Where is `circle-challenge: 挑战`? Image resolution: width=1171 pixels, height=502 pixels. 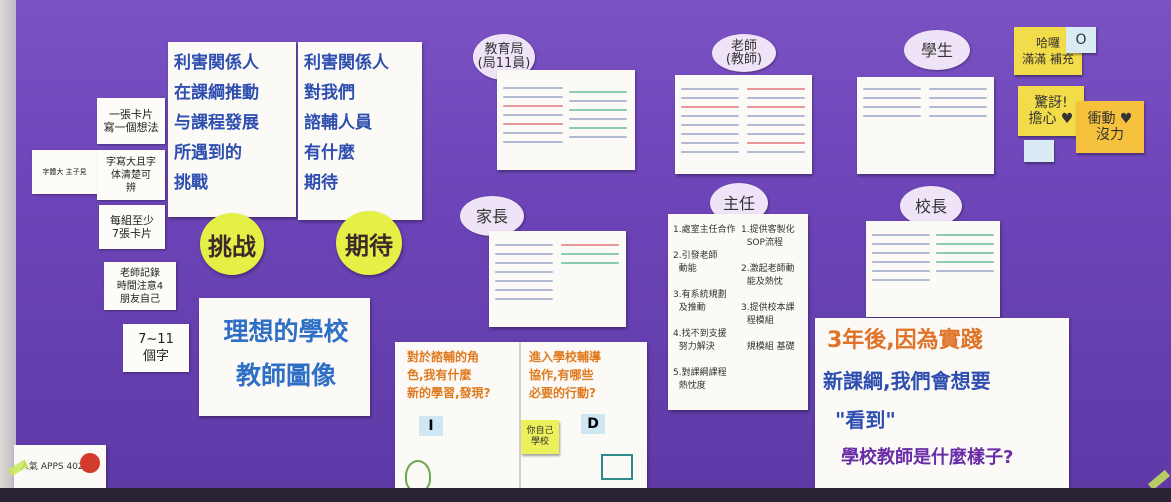 circle-challenge: 挑战 is located at coordinates (232, 244).